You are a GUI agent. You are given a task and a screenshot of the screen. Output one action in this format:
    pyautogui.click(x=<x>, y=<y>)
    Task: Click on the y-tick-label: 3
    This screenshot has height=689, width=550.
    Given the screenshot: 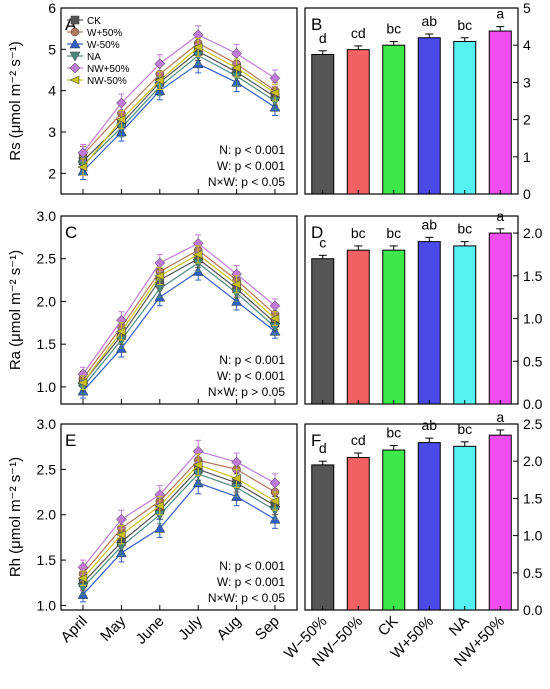 What is the action you would take?
    pyautogui.click(x=527, y=82)
    